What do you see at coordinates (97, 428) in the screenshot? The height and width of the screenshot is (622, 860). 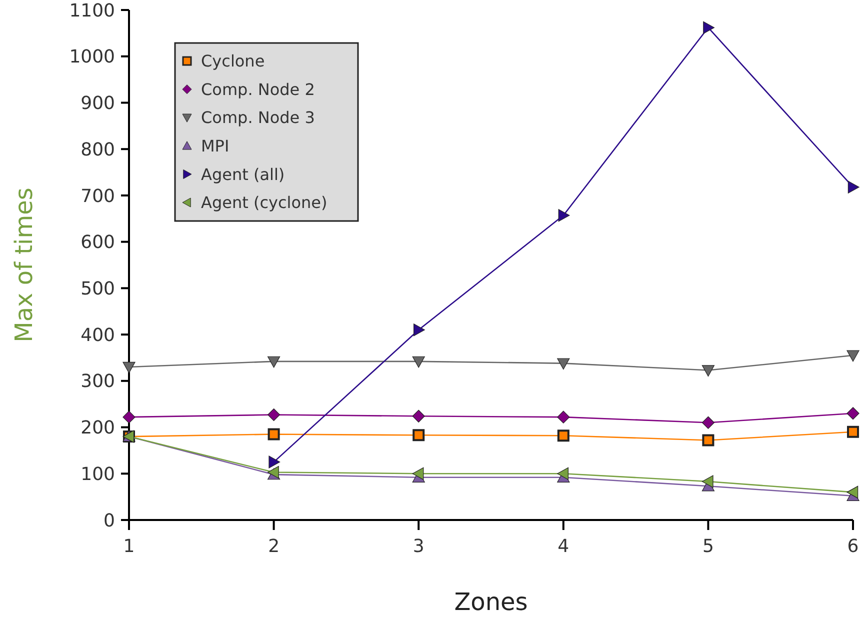 I see `y-tick-label: 200` at bounding box center [97, 428].